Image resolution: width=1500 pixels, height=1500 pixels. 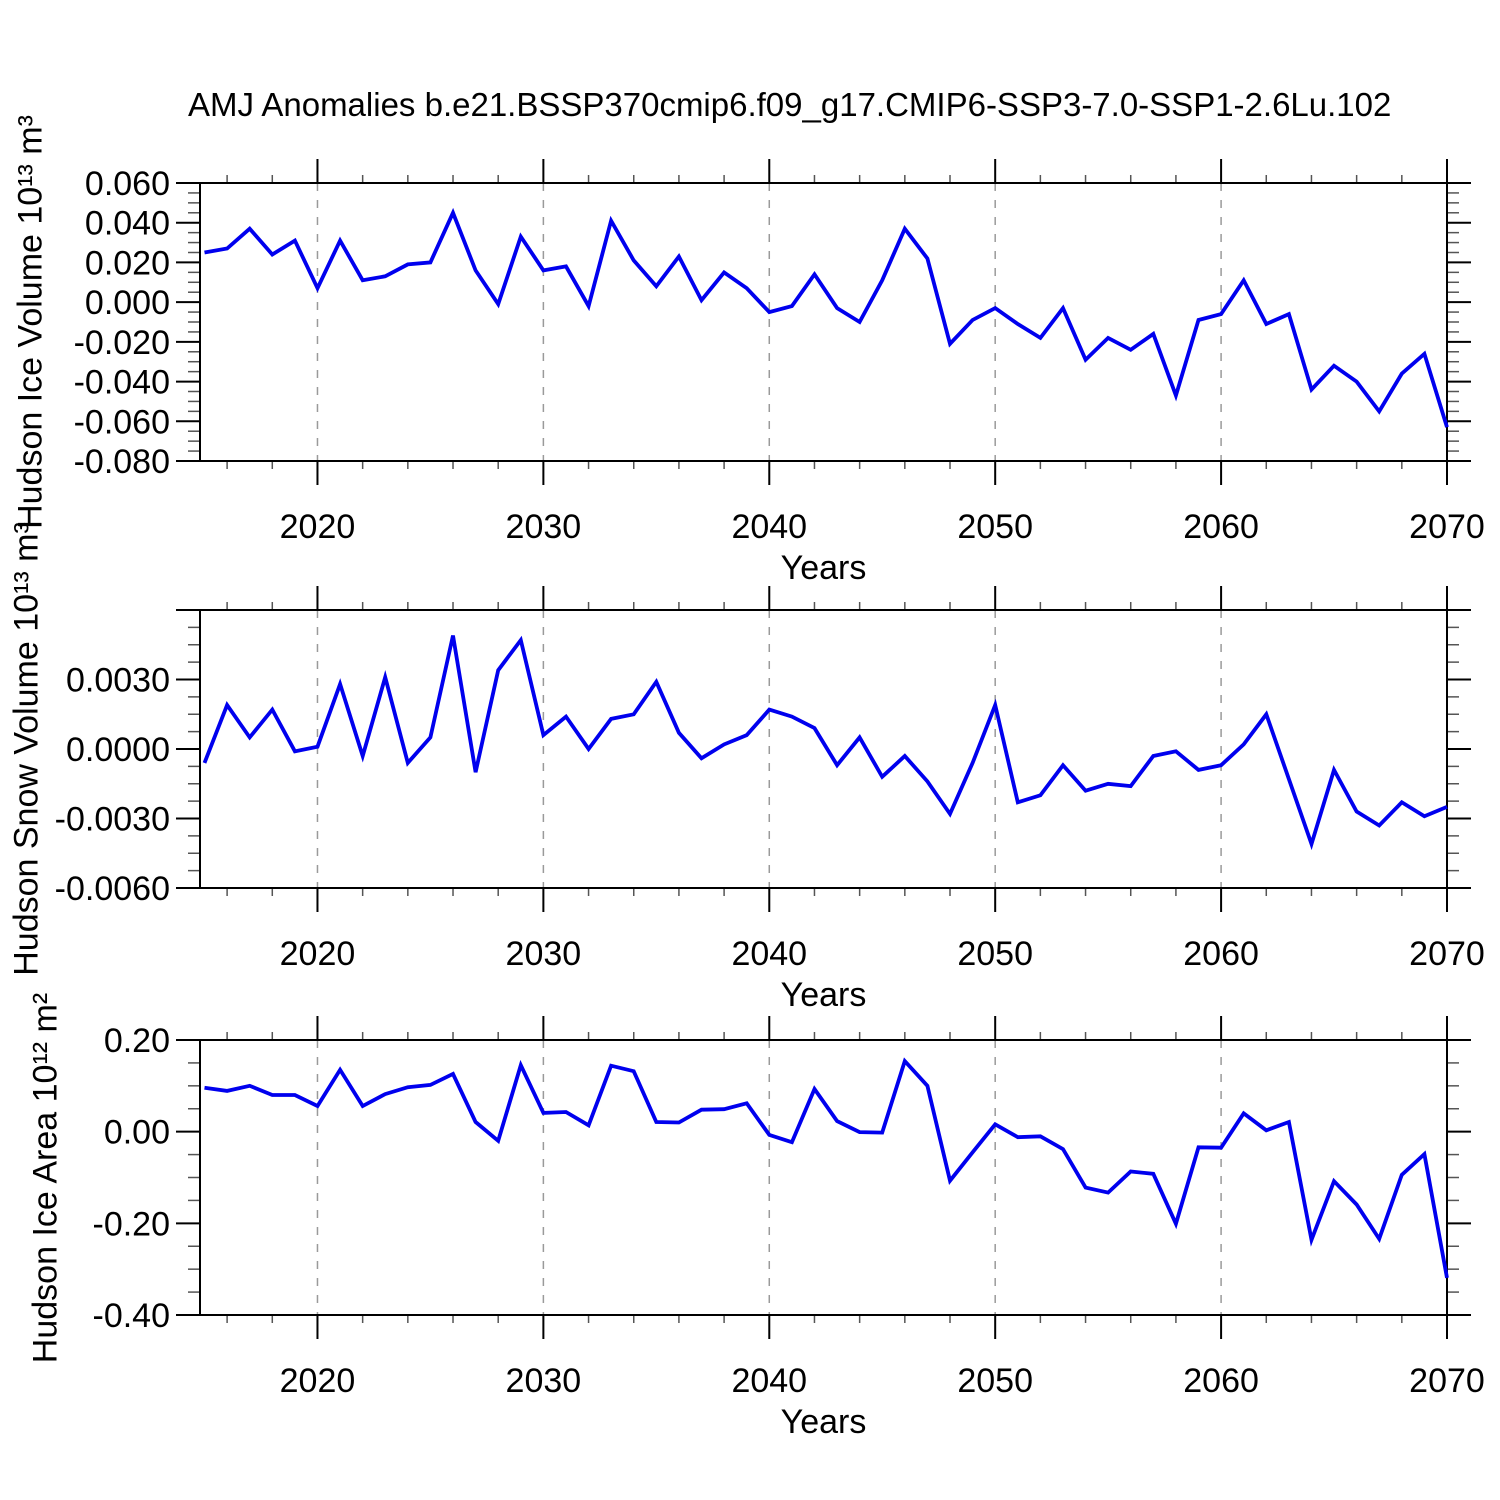 I want to click on y-axis-title-ice-area: Hudson Ice Area 10¹² m², so click(x=45, y=1178).